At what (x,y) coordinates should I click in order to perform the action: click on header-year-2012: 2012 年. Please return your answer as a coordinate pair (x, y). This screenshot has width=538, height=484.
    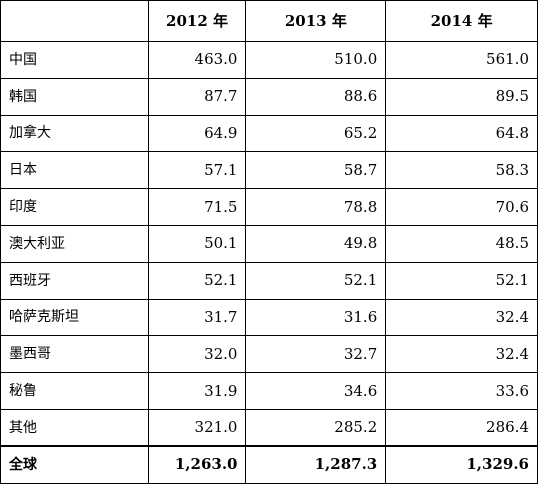
    Looking at the image, I should click on (197, 21).